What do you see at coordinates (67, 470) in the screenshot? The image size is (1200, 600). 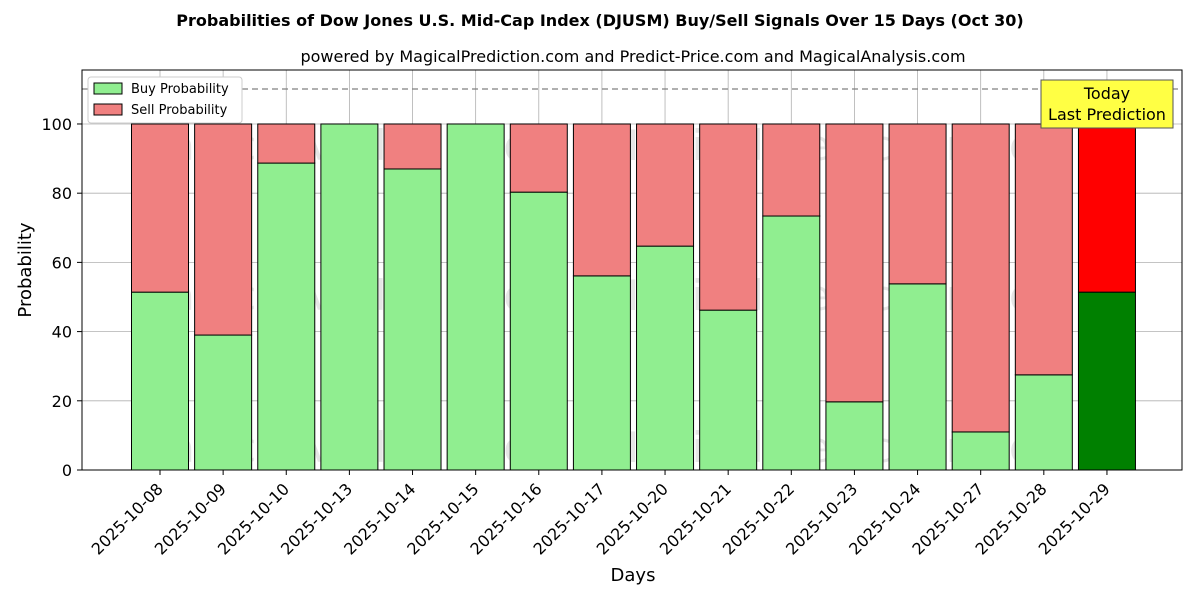 I see `y-tick-label: 0` at bounding box center [67, 470].